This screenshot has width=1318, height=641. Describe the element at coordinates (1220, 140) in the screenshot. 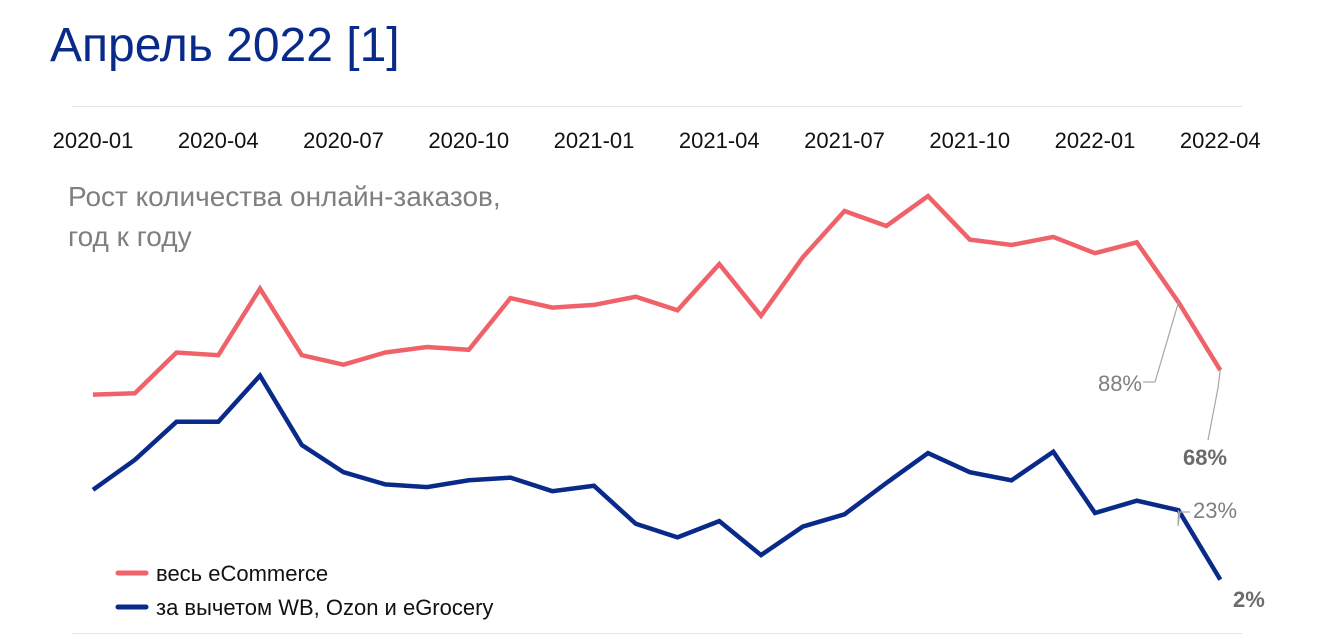

I see `x-tick-label: 2022-04` at that location.